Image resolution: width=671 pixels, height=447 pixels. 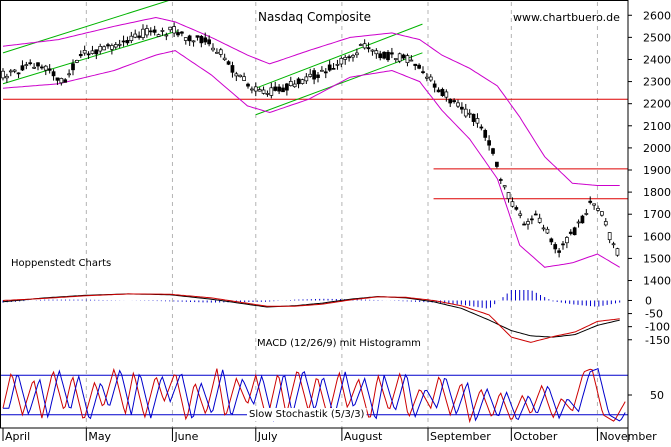 What do you see at coordinates (657, 82) in the screenshot?
I see `price-tick-label: 2300` at bounding box center [657, 82].